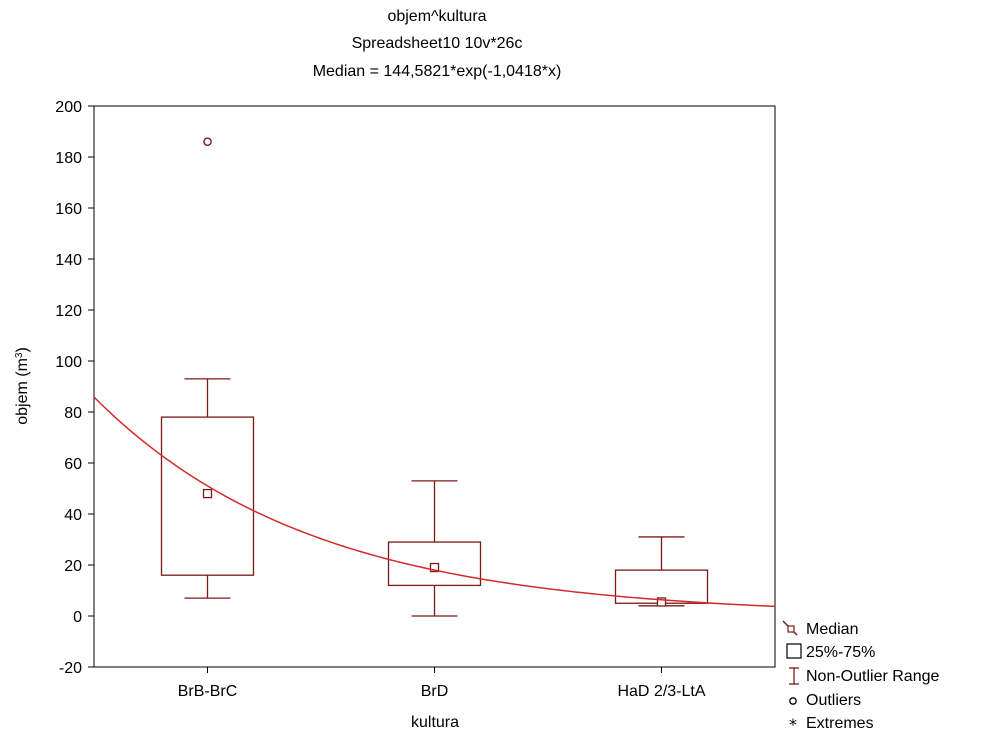 This screenshot has width=983, height=733. What do you see at coordinates (794, 651) in the screenshot?
I see `legend-box-icon` at bounding box center [794, 651].